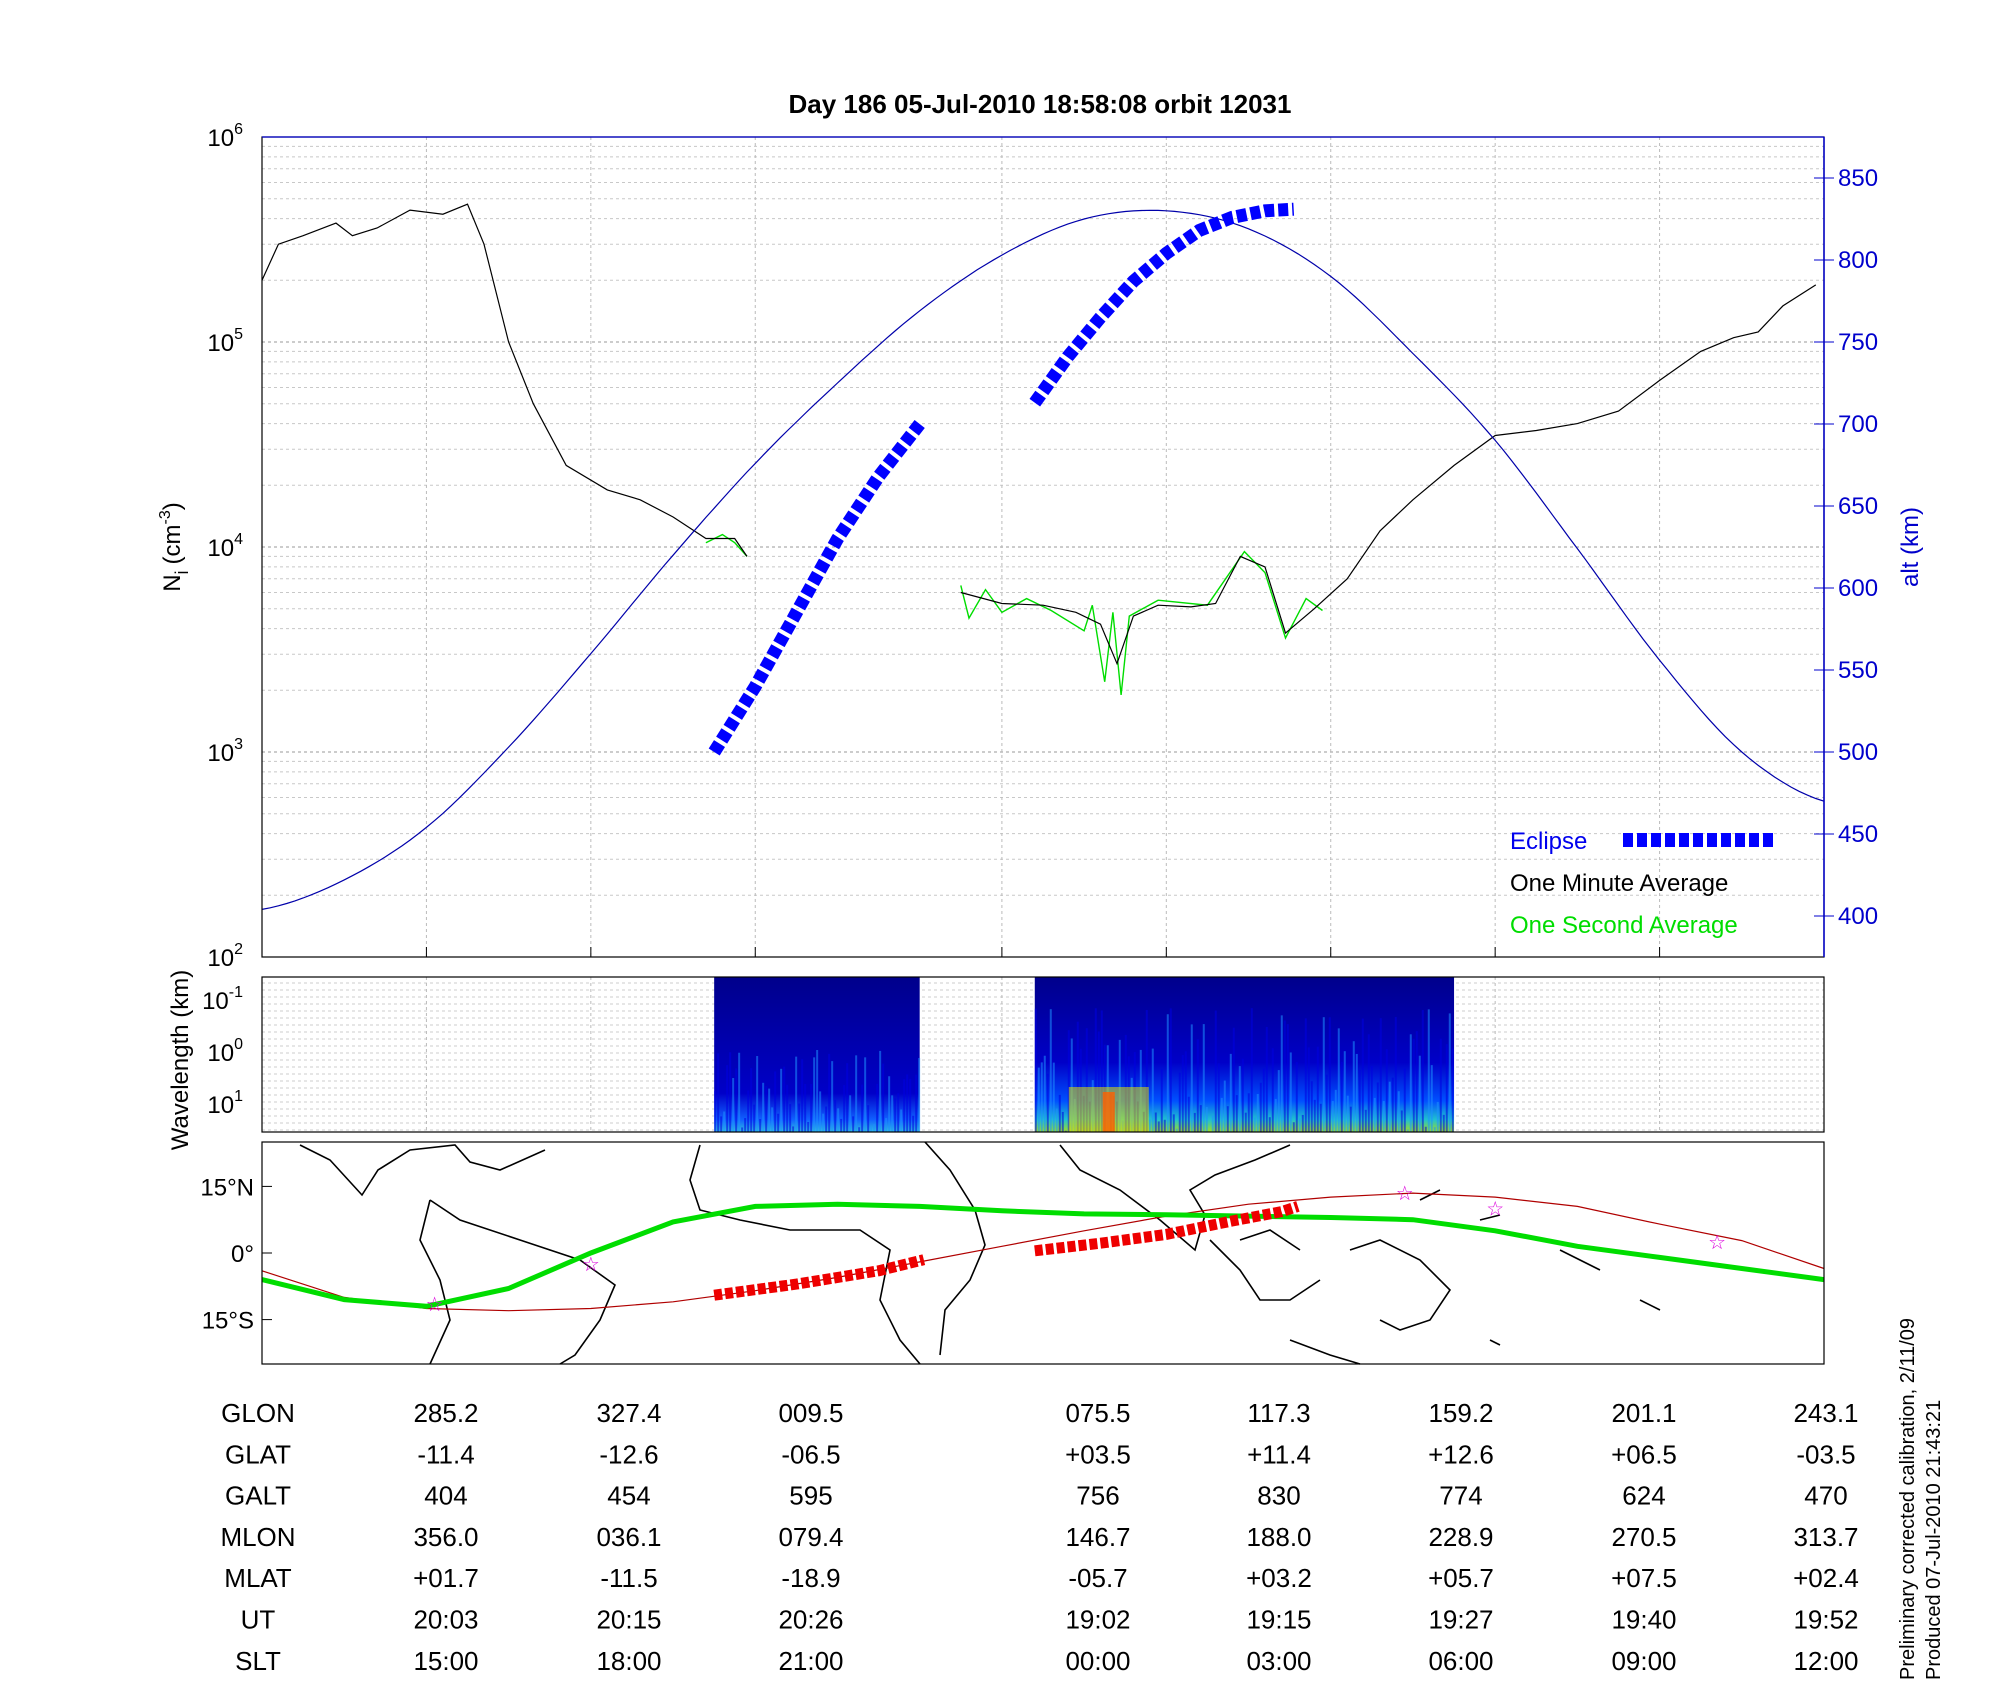 This screenshot has width=2000, height=1700. I want to click on table-cell: 20:15, so click(628, 1620).